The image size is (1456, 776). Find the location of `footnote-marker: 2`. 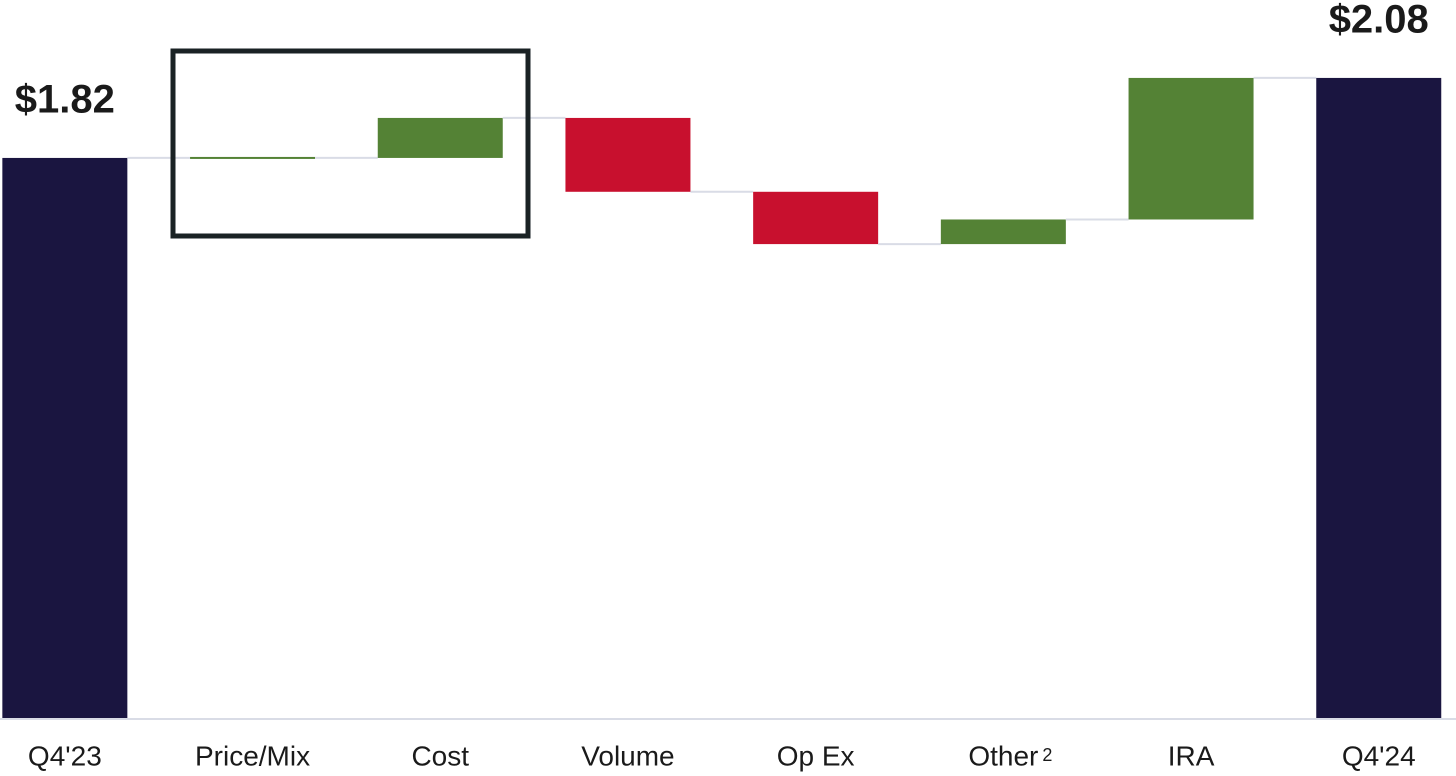

footnote-marker: 2 is located at coordinates (1047, 755).